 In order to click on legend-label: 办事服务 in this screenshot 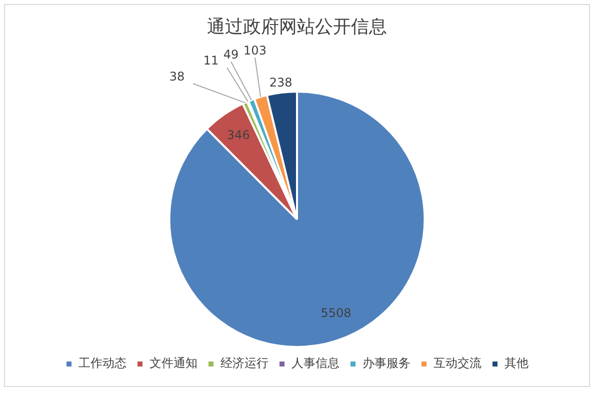, I will do `click(386, 363)`.